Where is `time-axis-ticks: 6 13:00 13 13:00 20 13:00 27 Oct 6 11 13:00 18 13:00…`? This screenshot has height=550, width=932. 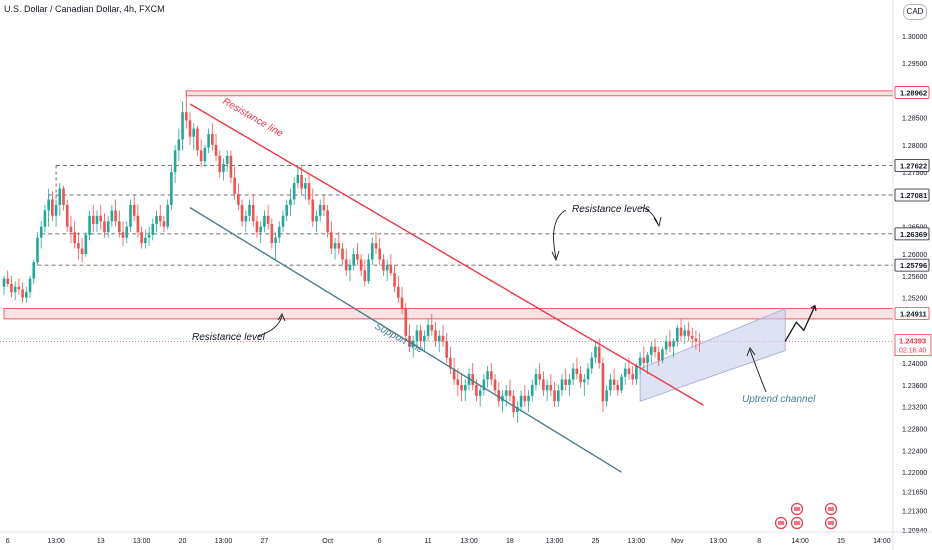
time-axis-ticks: 6 13:00 13 13:00 20 13:00 27 Oct 6 11 13:00 18 13:00… is located at coordinates (448, 541).